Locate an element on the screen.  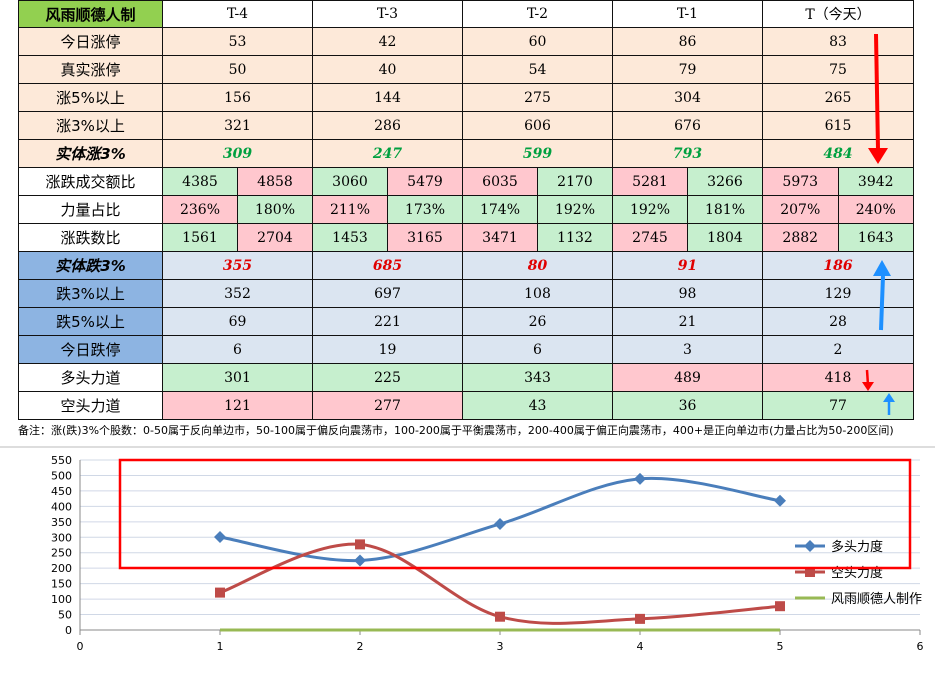
table-cell: 1453 is located at coordinates (350, 238).